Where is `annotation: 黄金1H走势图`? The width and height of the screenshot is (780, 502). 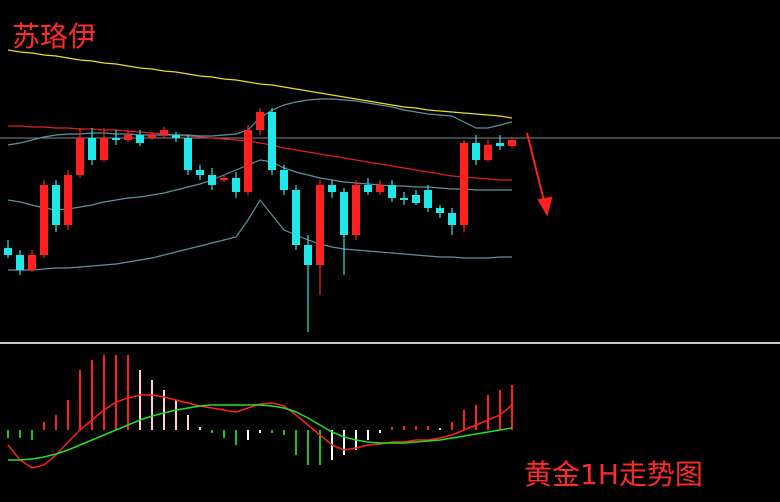 annotation: 黄金1H走势图 is located at coordinates (613, 474).